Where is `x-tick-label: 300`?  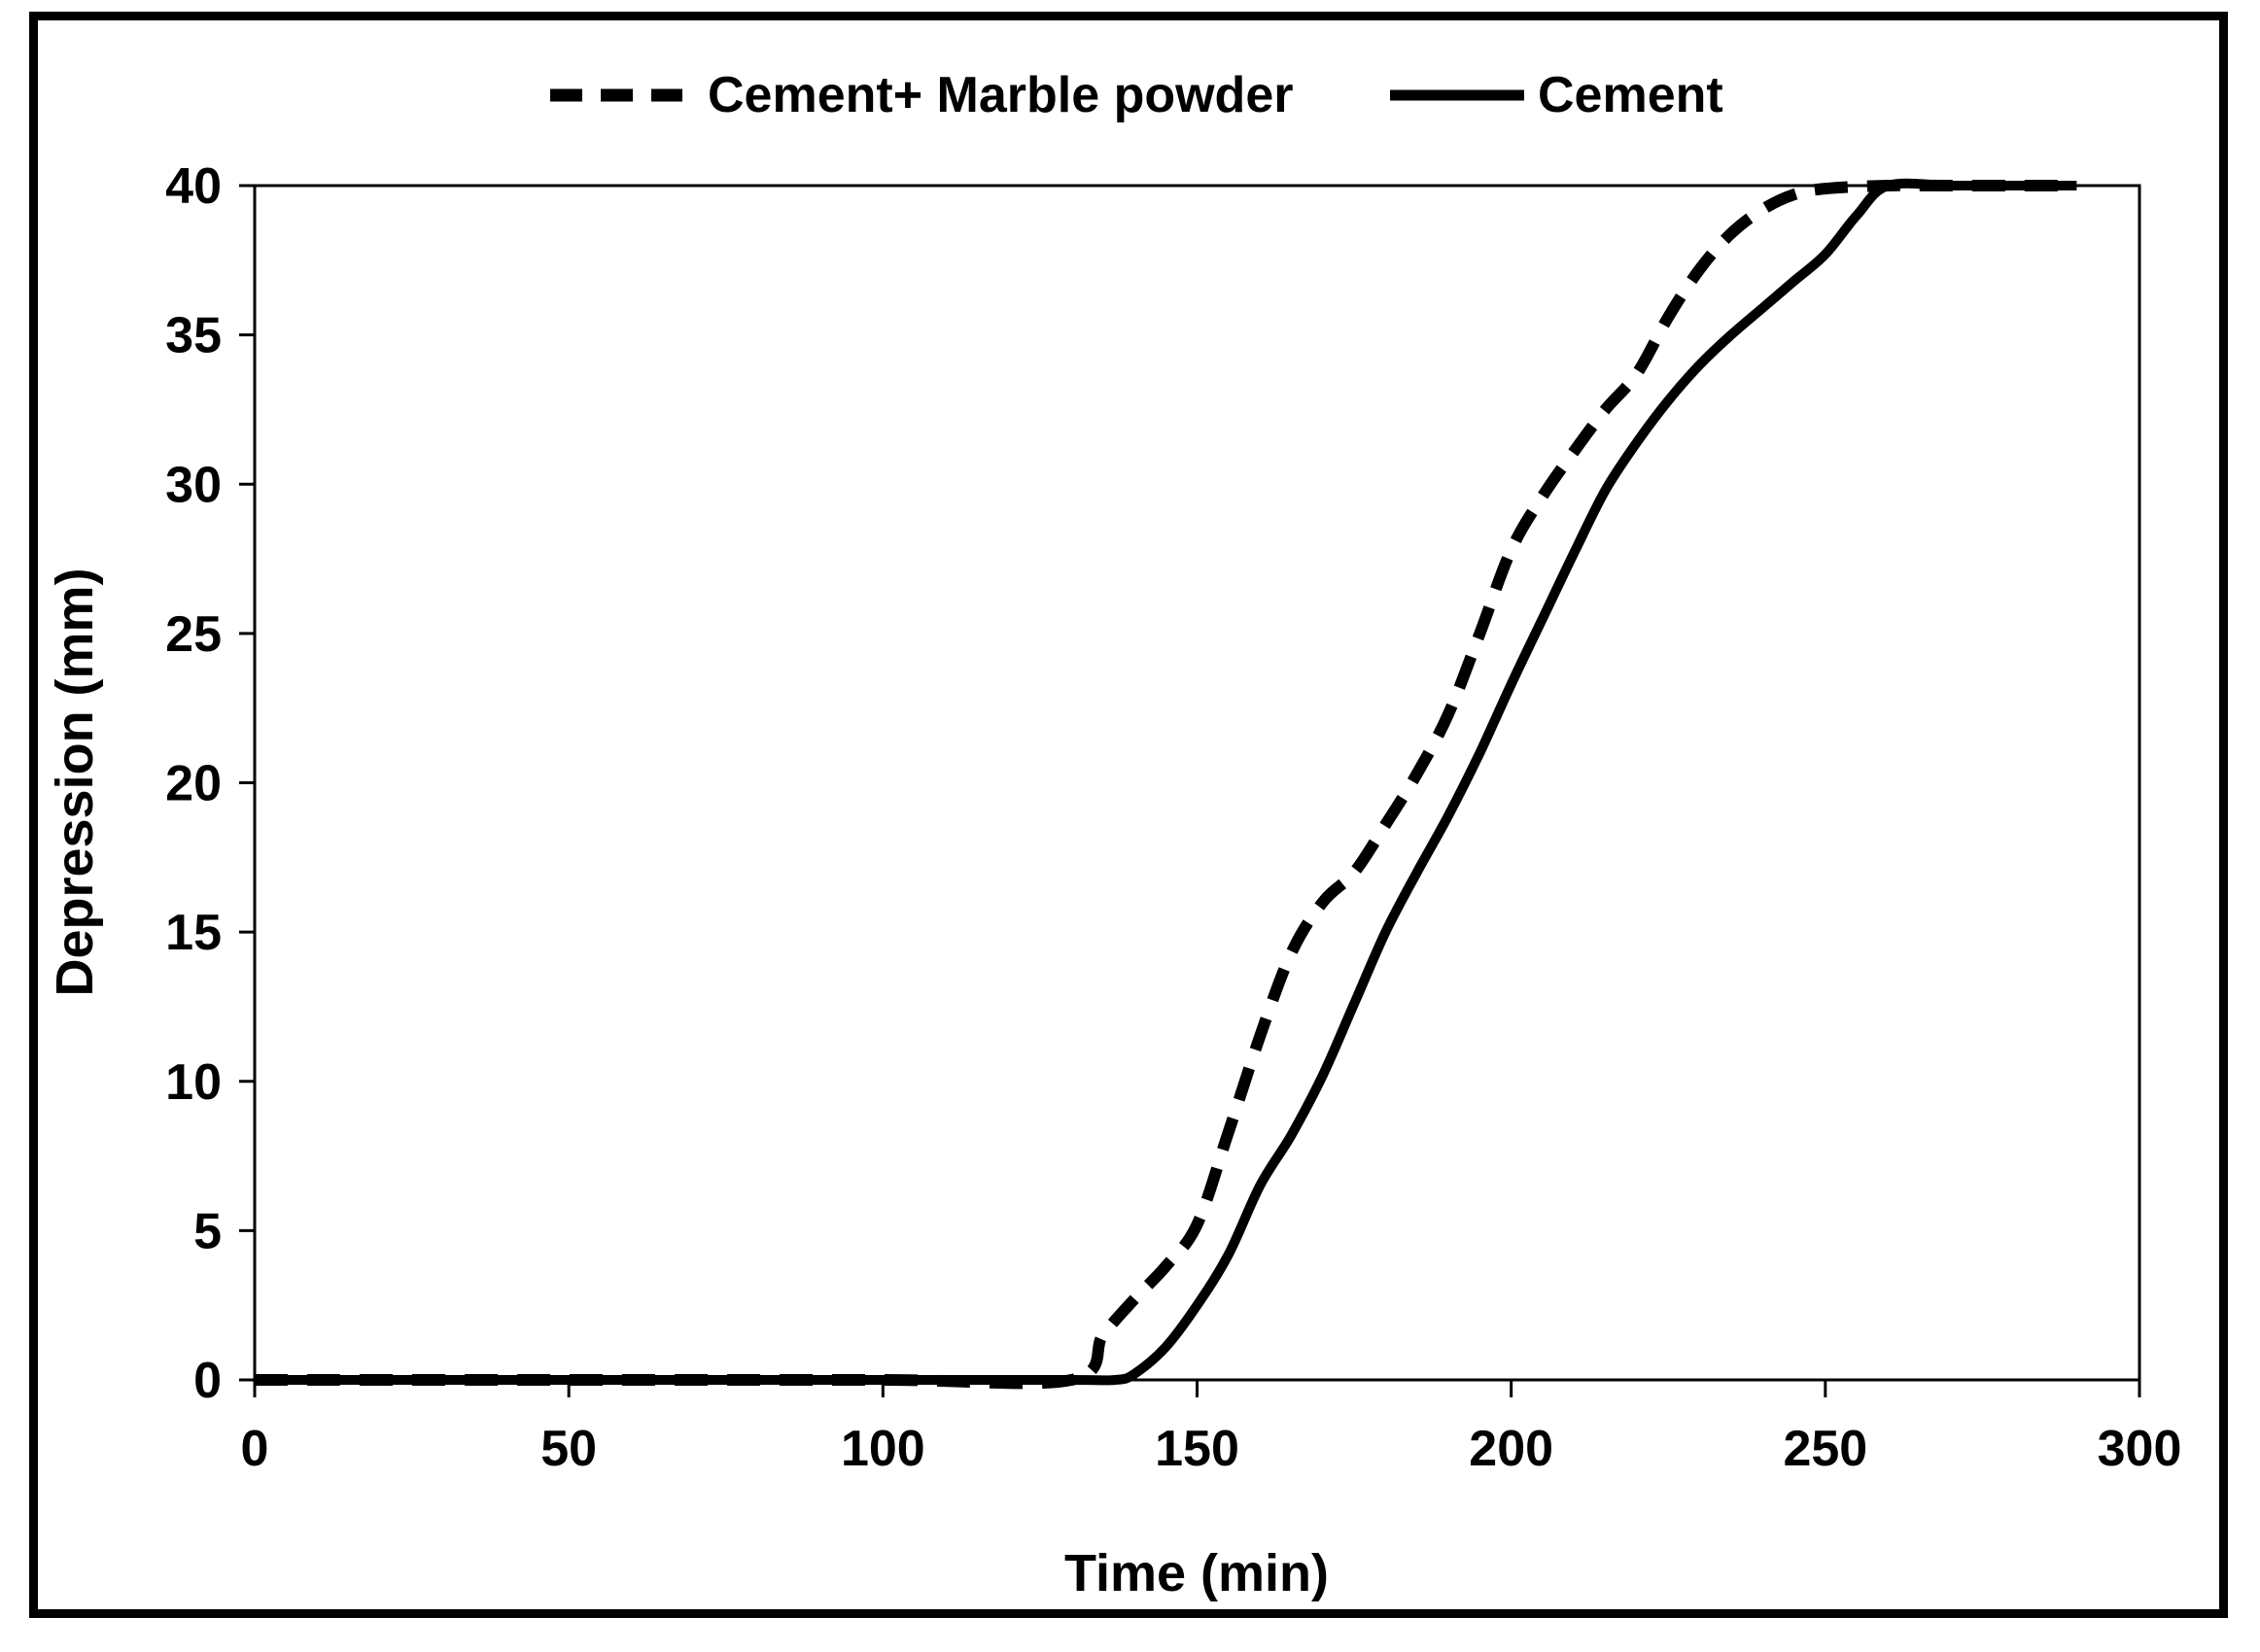
x-tick-label: 300 is located at coordinates (2140, 1449).